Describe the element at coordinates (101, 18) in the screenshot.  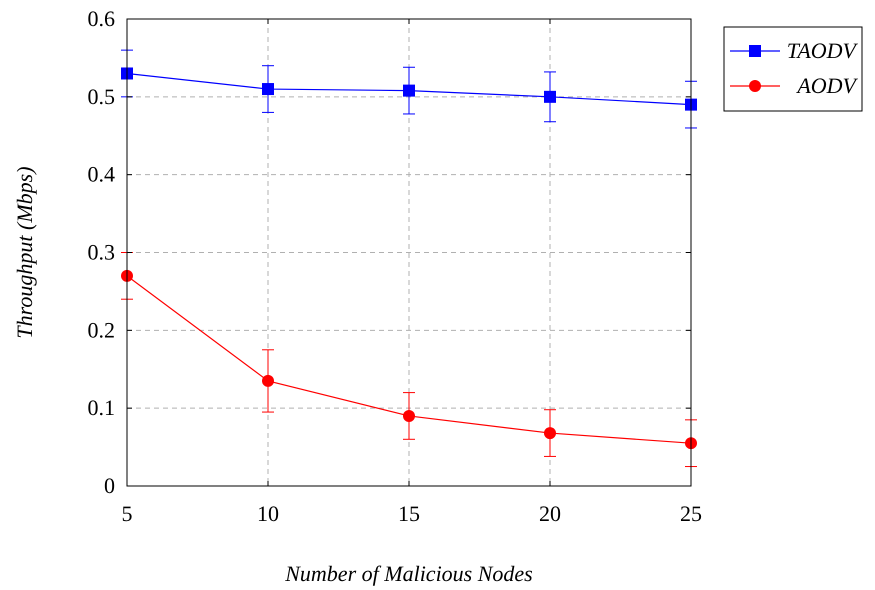
I see `y-tick-label: 0.6` at that location.